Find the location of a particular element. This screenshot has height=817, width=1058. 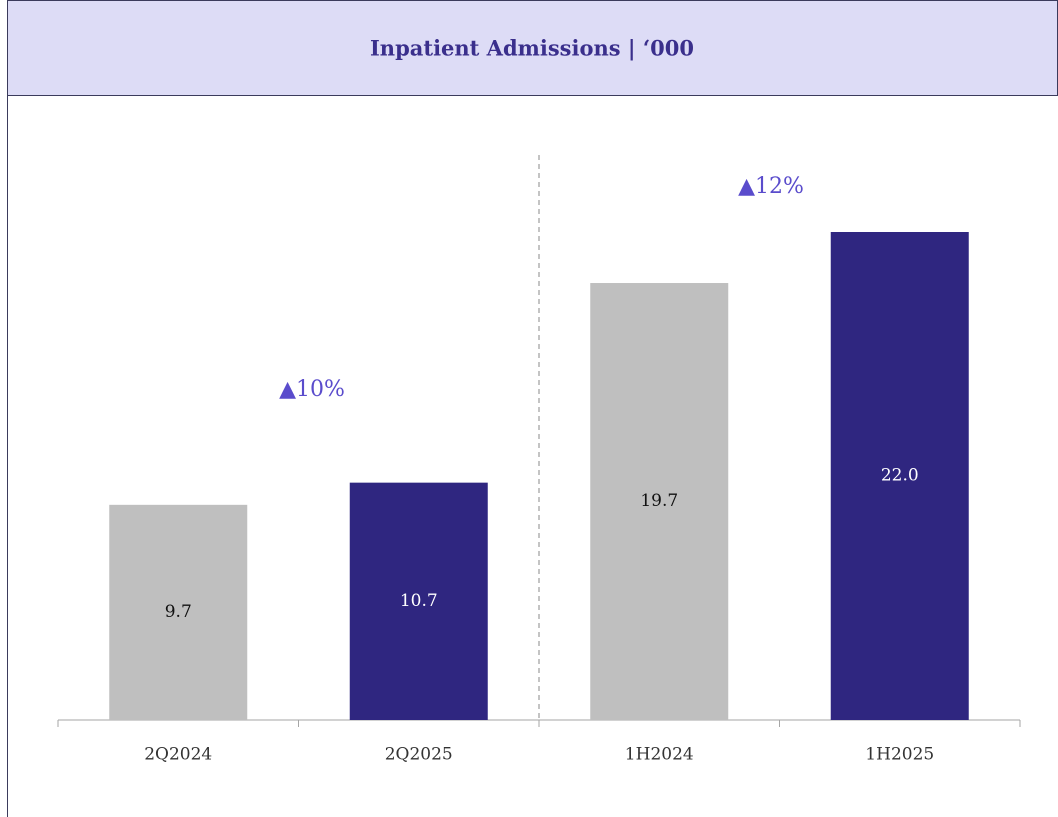

header-band is located at coordinates (532, 48).